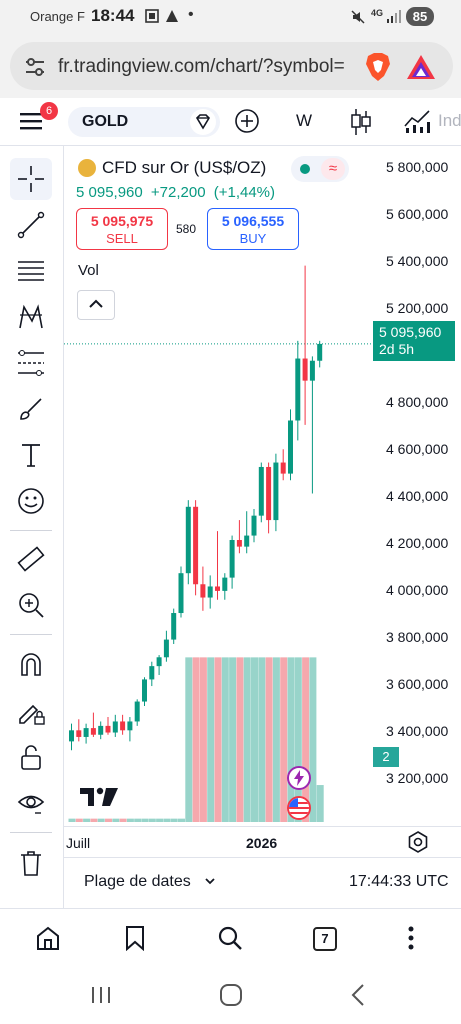 This screenshot has height=1024, width=461. I want to click on compare-add-icon, so click(247, 121).